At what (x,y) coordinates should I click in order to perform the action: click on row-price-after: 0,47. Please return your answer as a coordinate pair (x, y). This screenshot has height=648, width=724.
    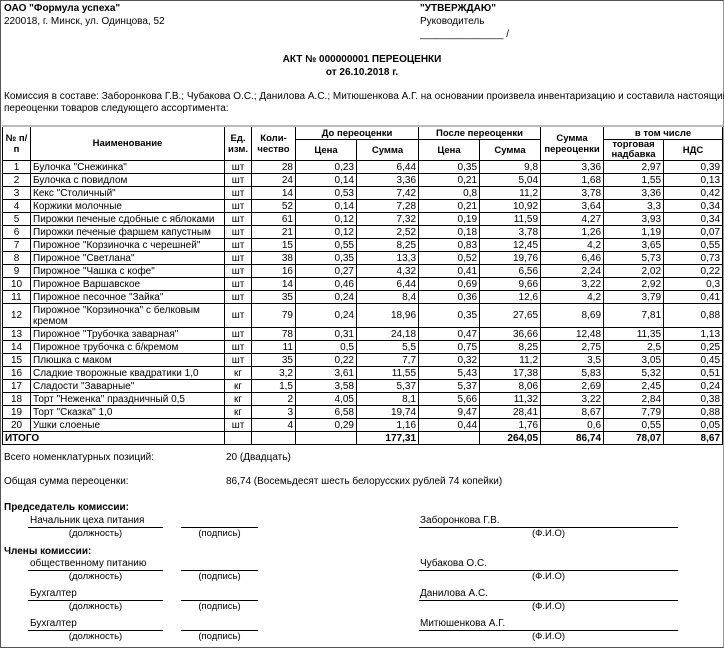
    Looking at the image, I should click on (449, 334).